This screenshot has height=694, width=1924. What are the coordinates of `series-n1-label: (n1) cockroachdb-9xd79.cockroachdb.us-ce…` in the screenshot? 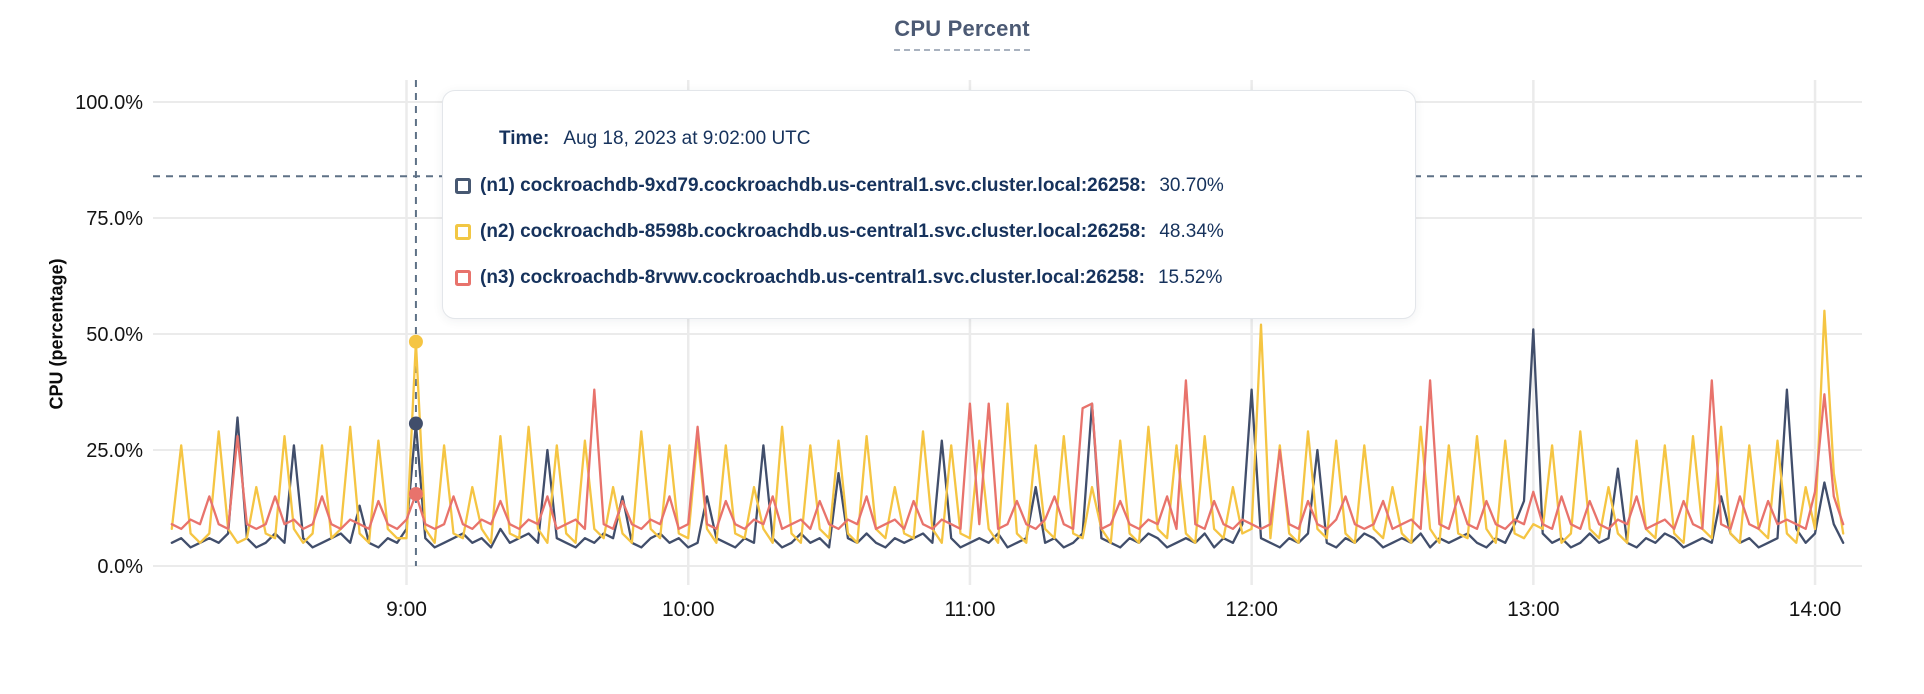 It's located at (813, 185).